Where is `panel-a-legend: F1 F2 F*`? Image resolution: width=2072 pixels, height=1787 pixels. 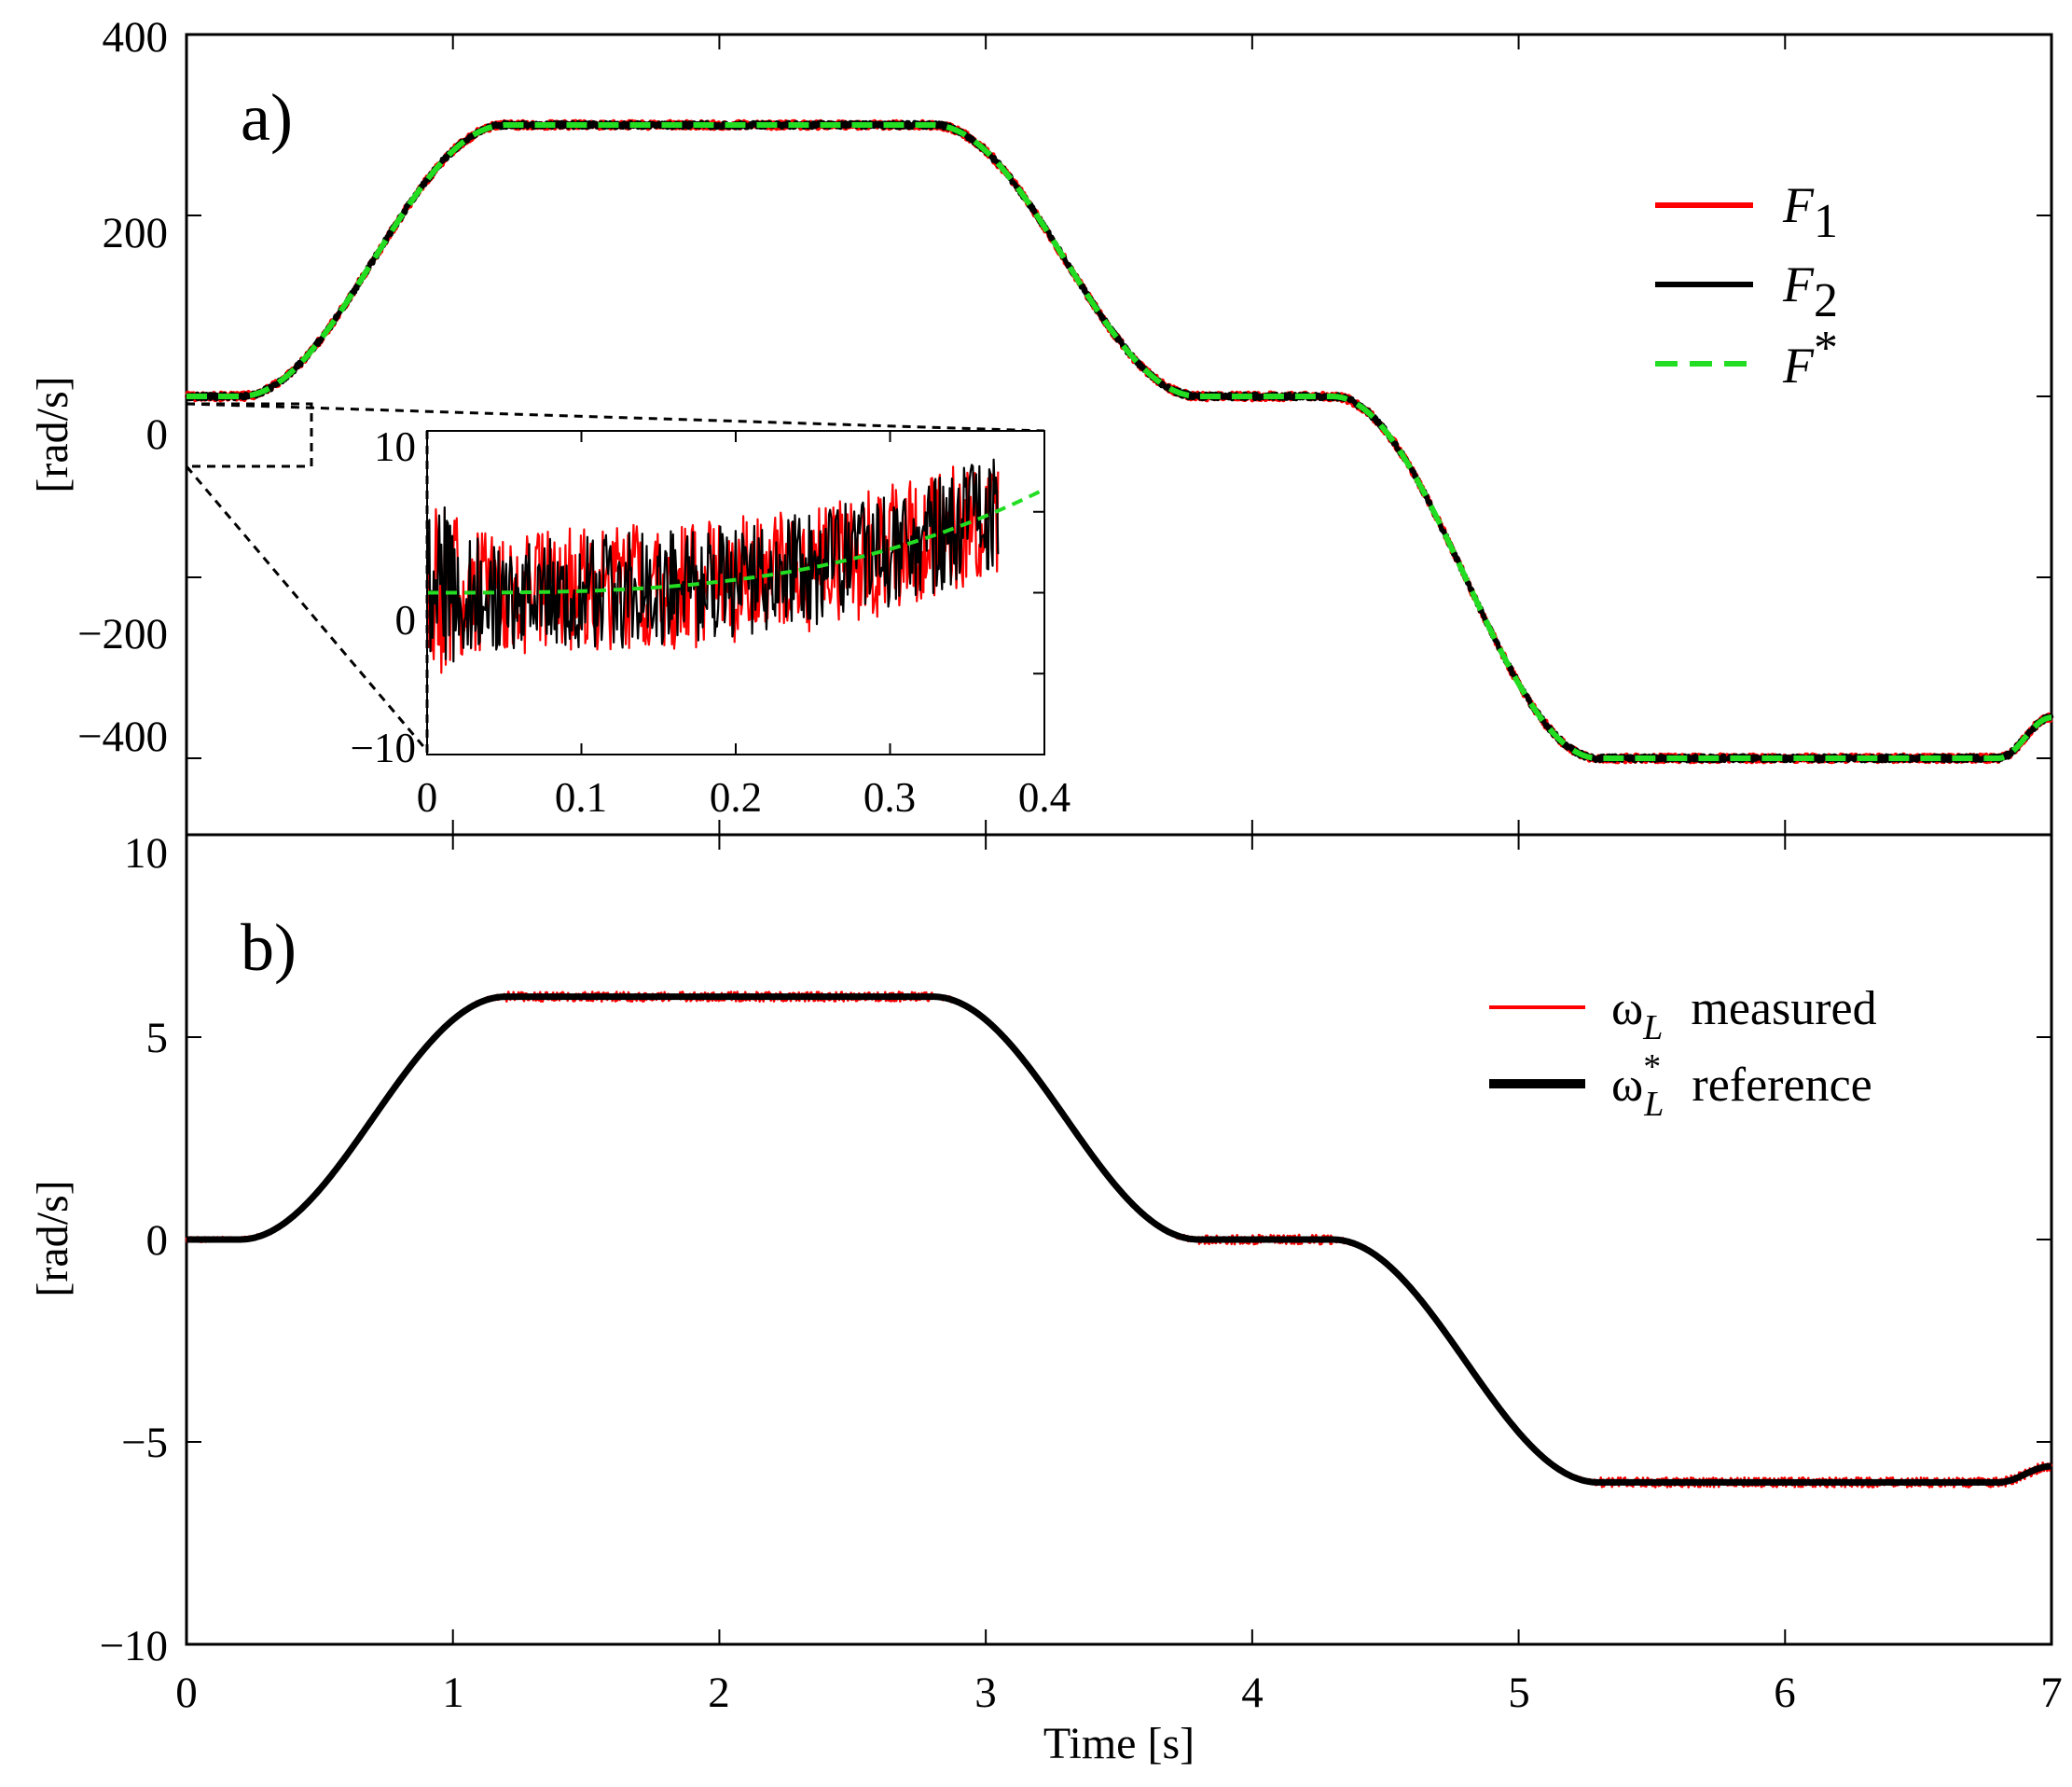
panel-a-legend: F1 F2 F* is located at coordinates (1746, 285).